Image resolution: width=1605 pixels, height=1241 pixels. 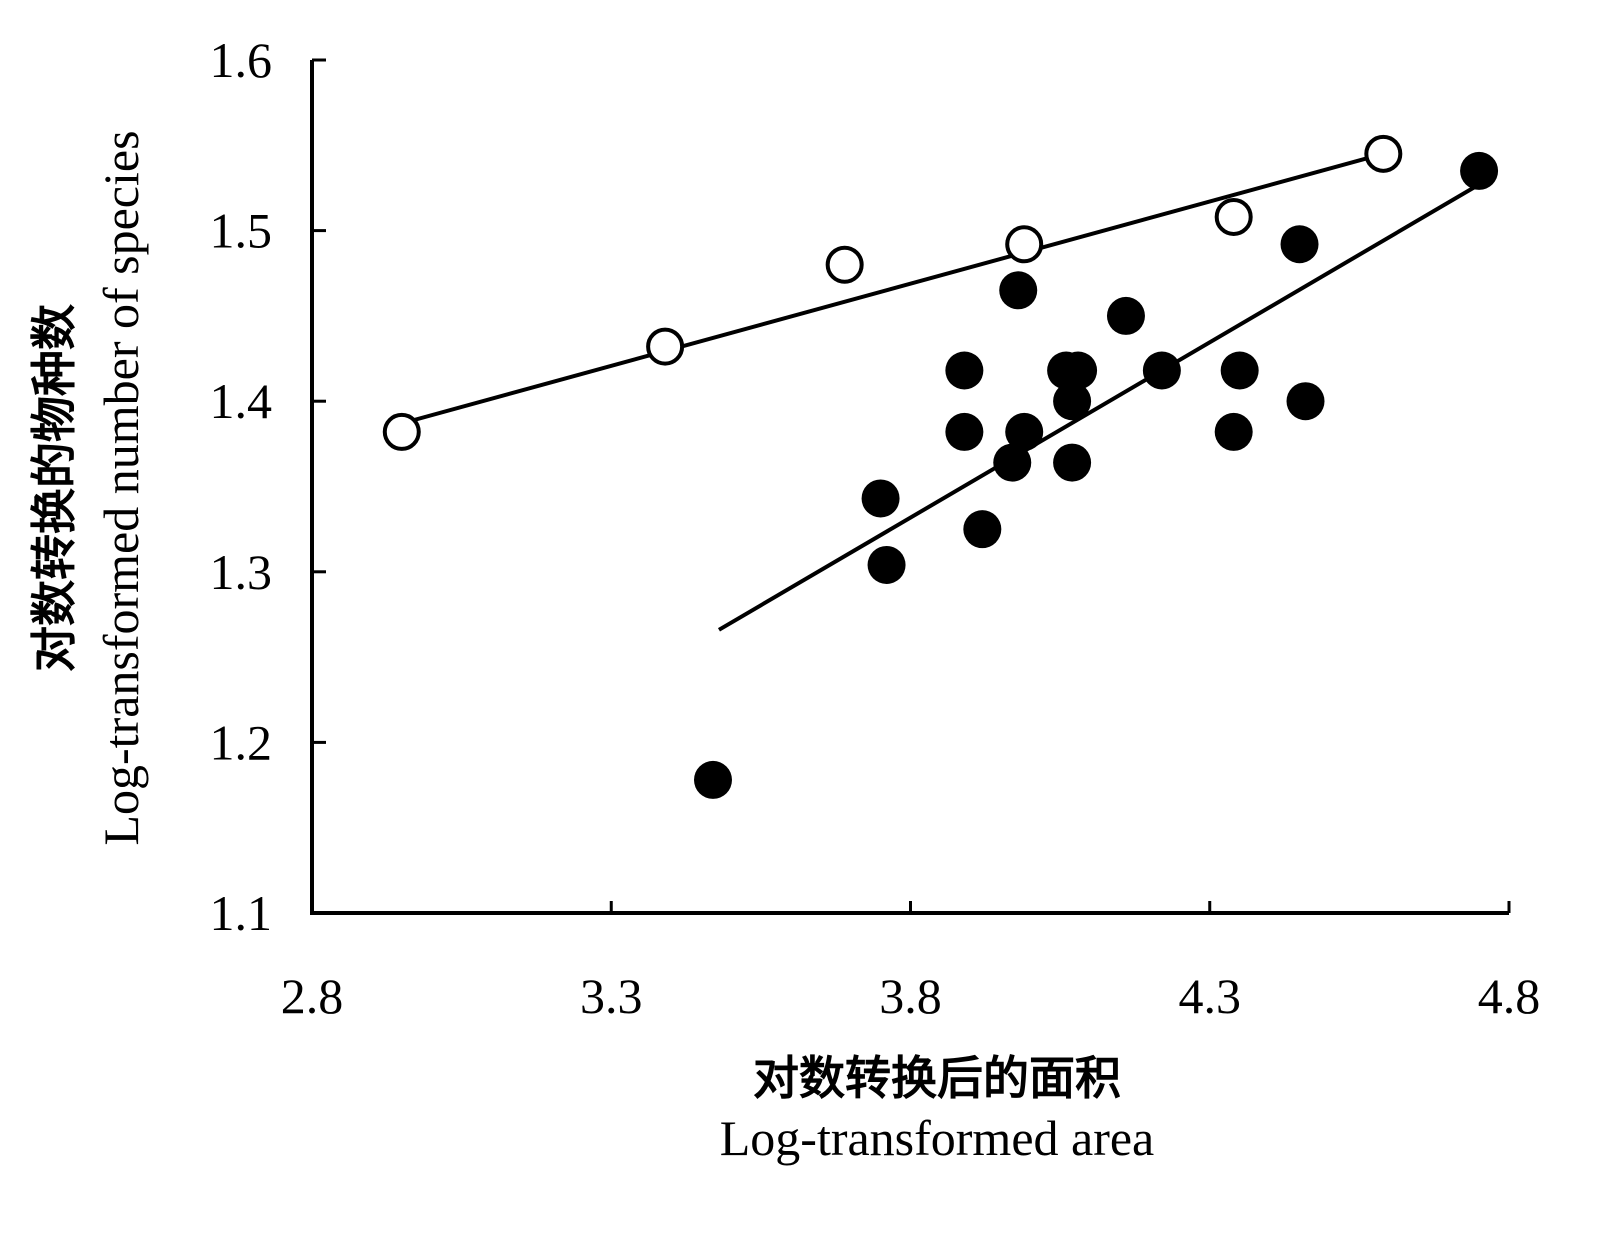 I want to click on x-tick-label: 4.3, so click(x=1210, y=996).